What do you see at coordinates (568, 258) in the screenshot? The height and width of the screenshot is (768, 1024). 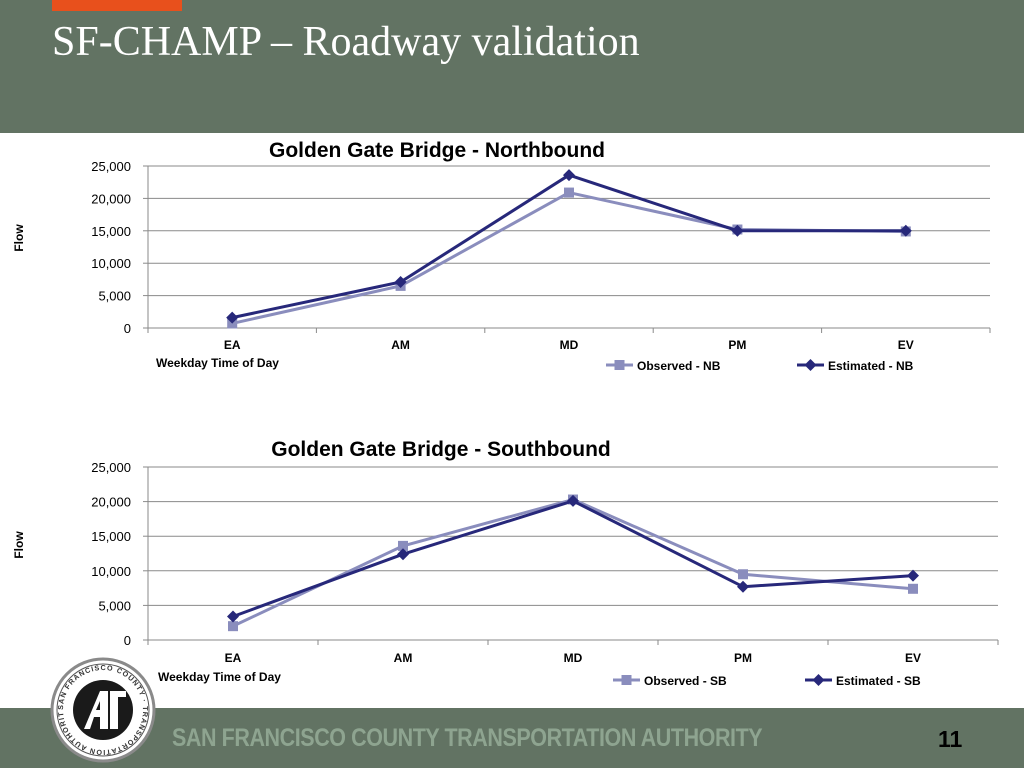 I see `series-line-nb-observed` at bounding box center [568, 258].